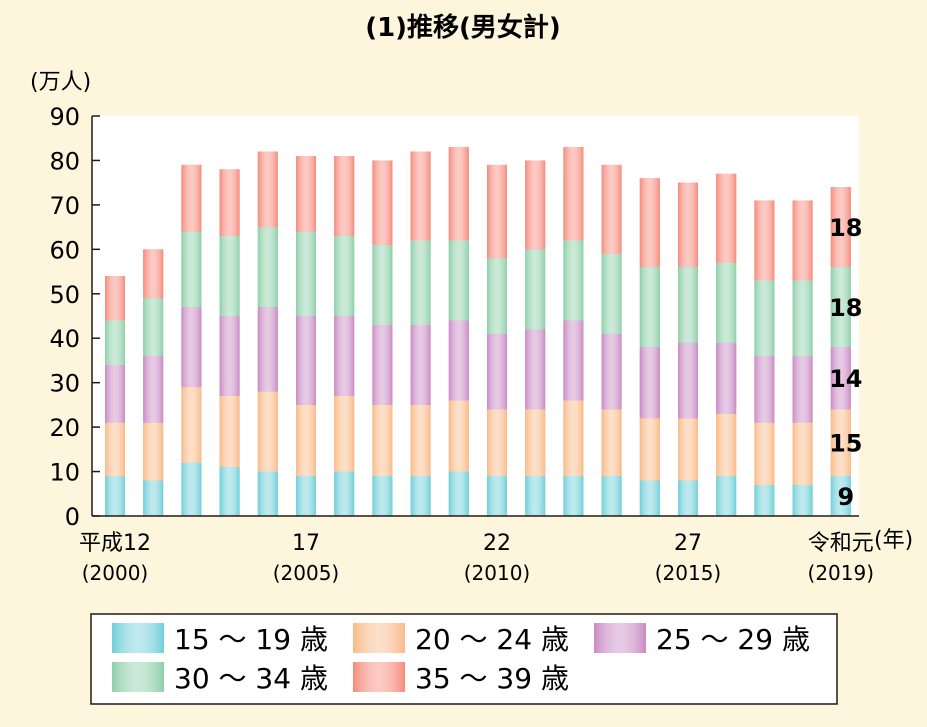 The width and height of the screenshot is (927, 727). What do you see at coordinates (497, 573) in the screenshot?
I see `x-tick-sublabel: (2010)` at bounding box center [497, 573].